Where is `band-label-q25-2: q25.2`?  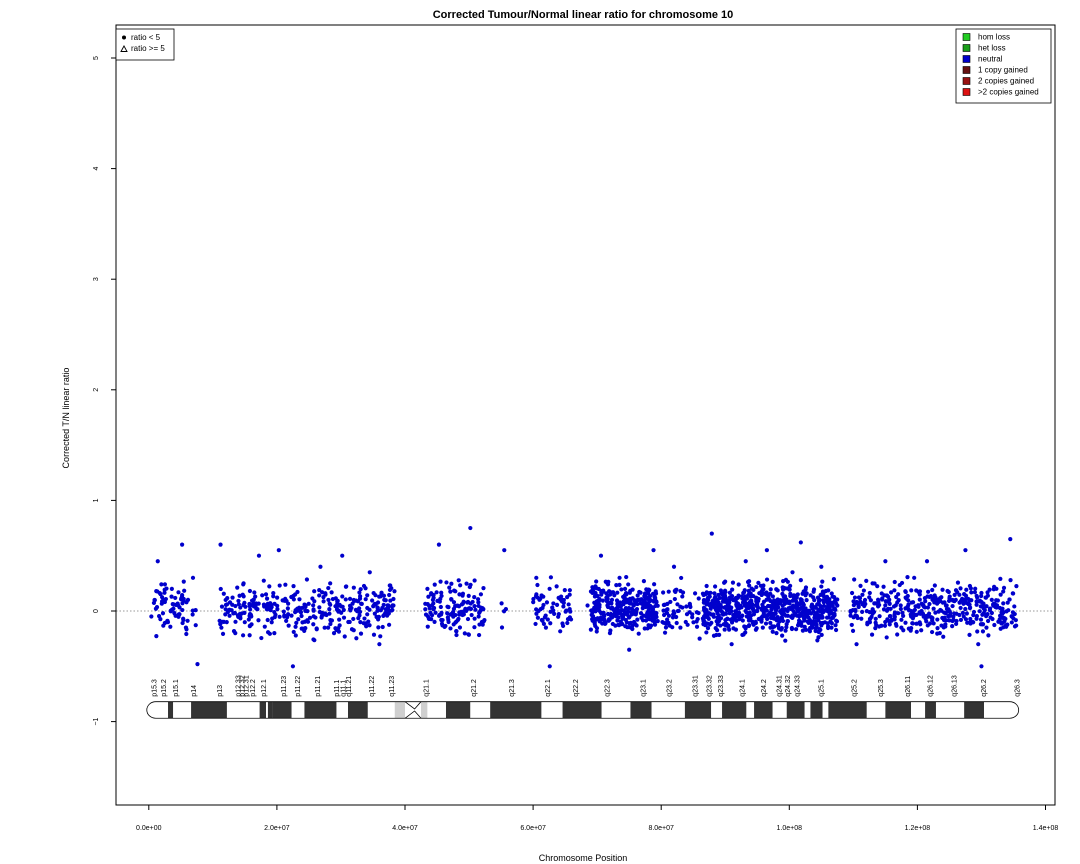 band-label-q25-2: q25.2 is located at coordinates (855, 688).